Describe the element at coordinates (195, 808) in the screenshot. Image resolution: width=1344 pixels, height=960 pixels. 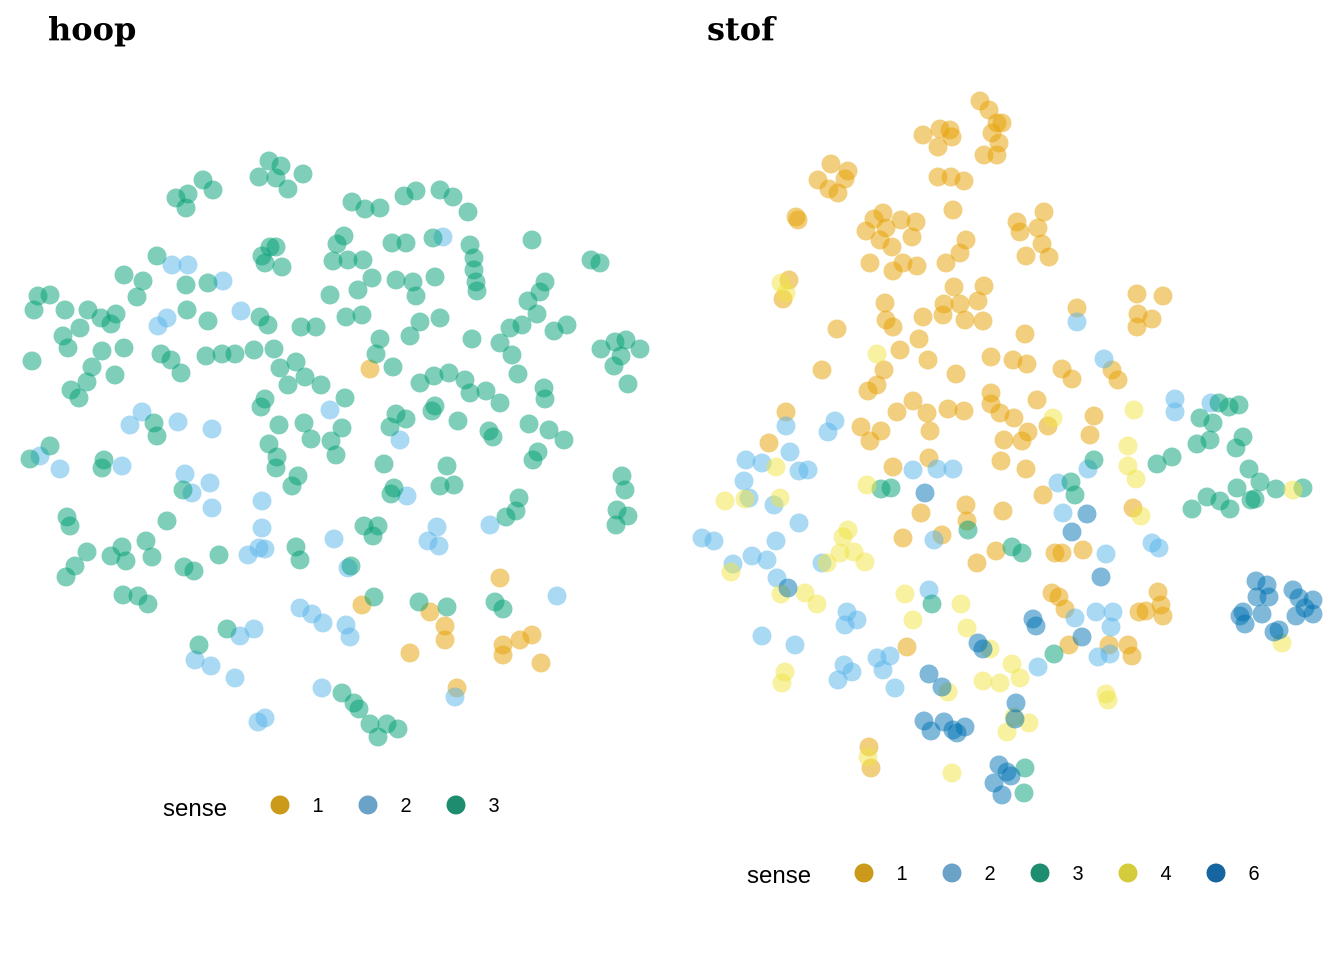
I see `legend-title-hoop: sense` at that location.